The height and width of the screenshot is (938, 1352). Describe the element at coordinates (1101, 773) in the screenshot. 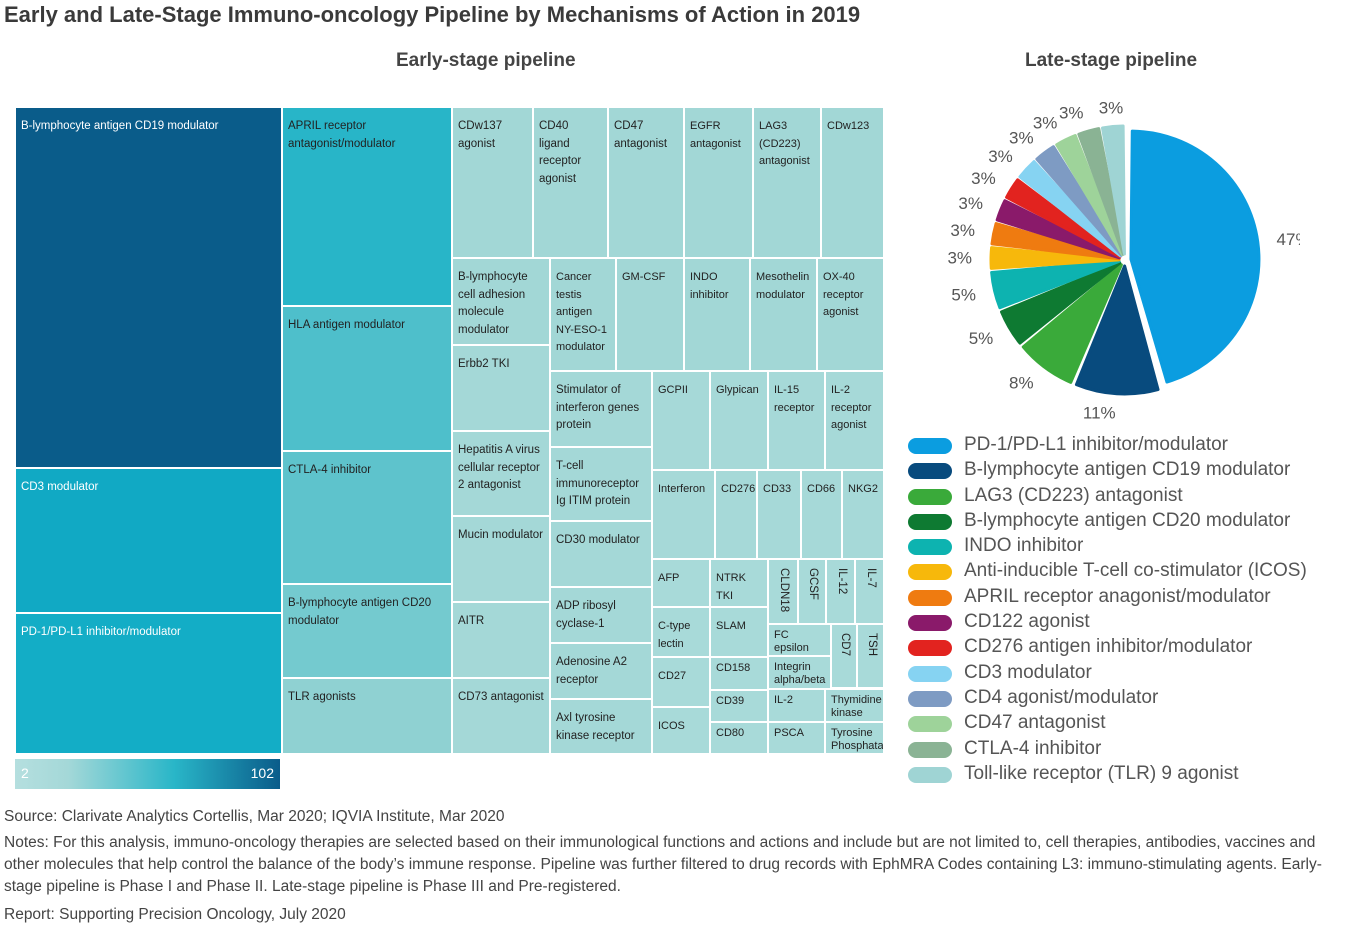

I see `legend-label: Toll-like receptor (TLR) 9 agonist` at that location.